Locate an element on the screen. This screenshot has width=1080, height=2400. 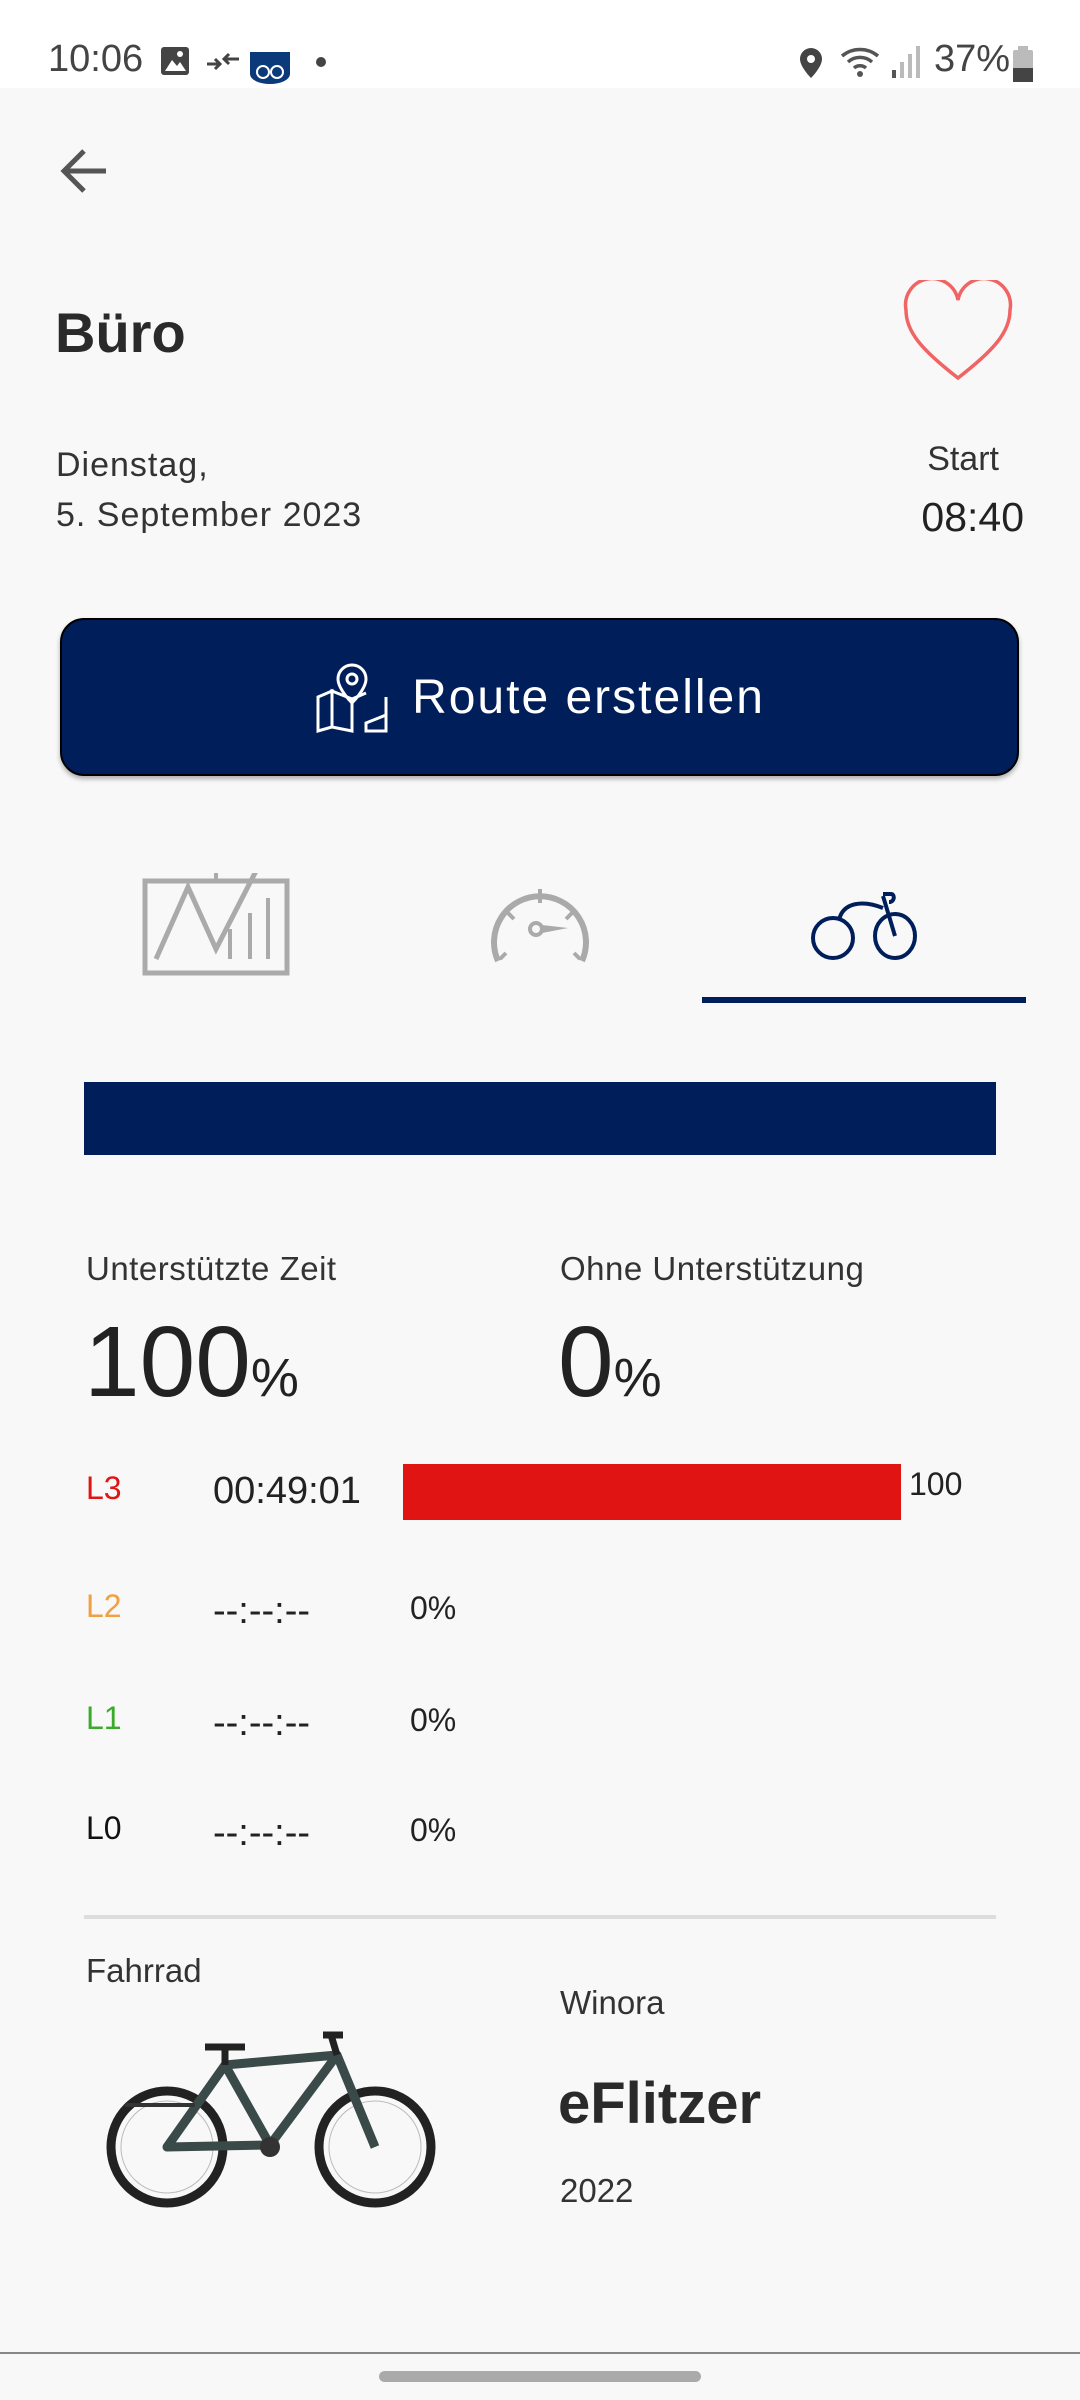
divider is located at coordinates (540, 1917).